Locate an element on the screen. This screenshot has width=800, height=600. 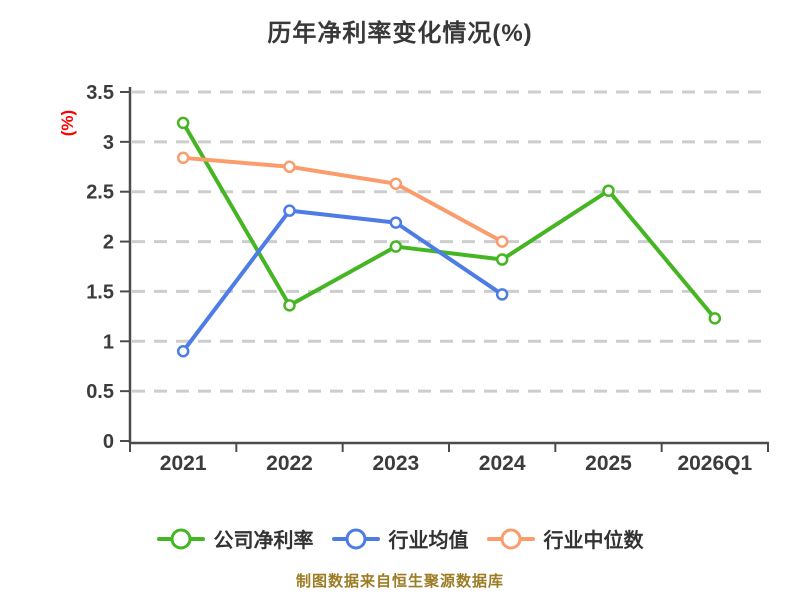
legend-item-industry-median: 行业中位数 is located at coordinates (565, 538).